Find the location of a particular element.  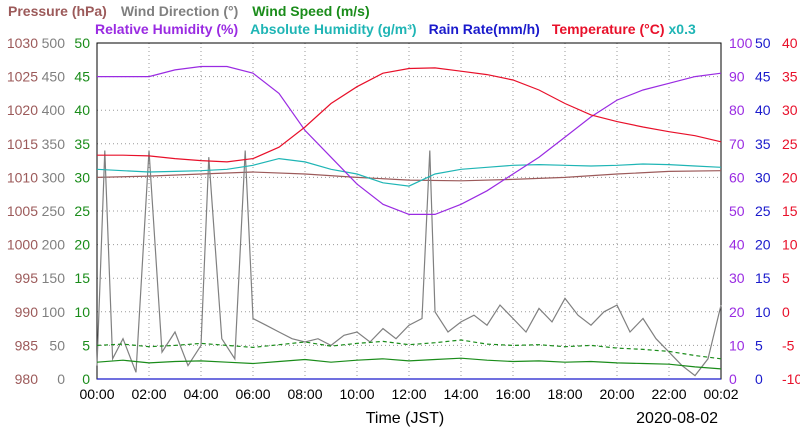

x-axis-label: Time (JST) is located at coordinates (405, 418).